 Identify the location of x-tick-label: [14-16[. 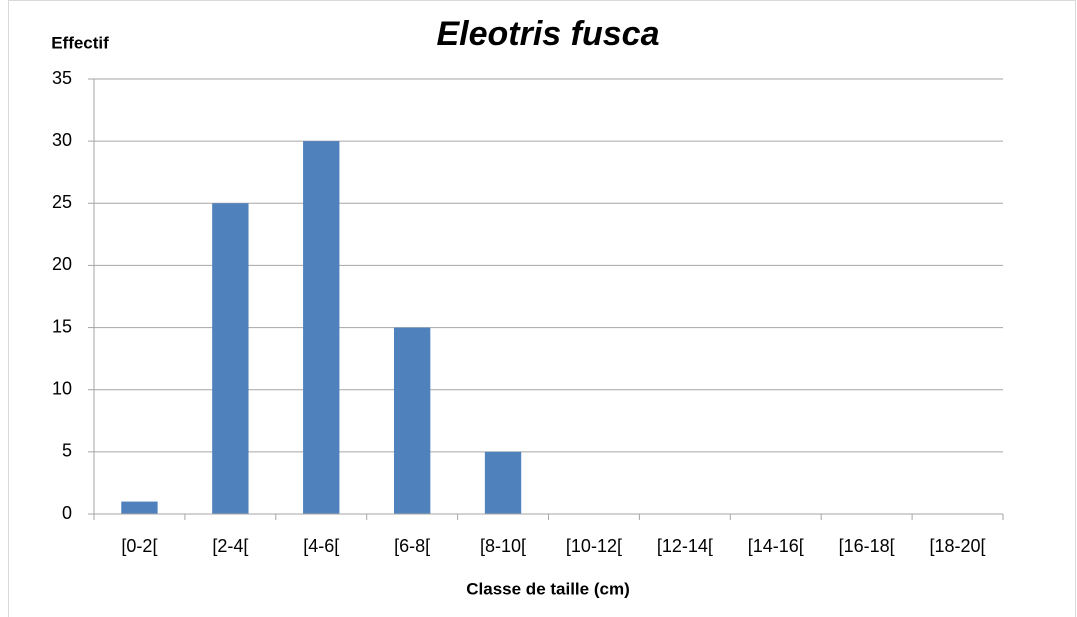
(776, 546).